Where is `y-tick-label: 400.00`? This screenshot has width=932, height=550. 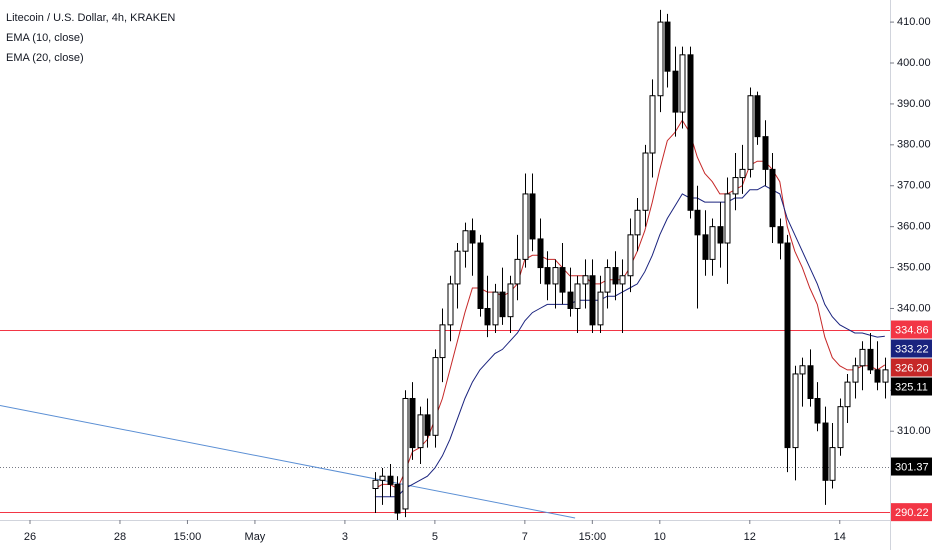 y-tick-label: 400.00 is located at coordinates (914, 63).